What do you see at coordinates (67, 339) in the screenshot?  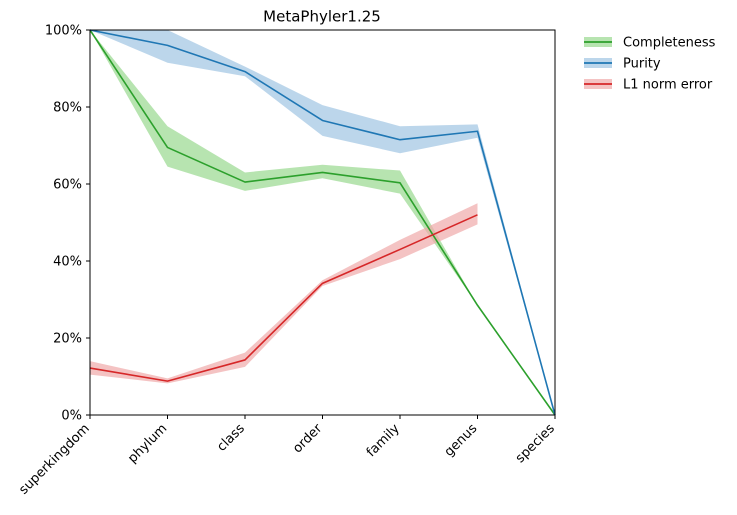 I see `y-tick-label: 20%` at bounding box center [67, 339].